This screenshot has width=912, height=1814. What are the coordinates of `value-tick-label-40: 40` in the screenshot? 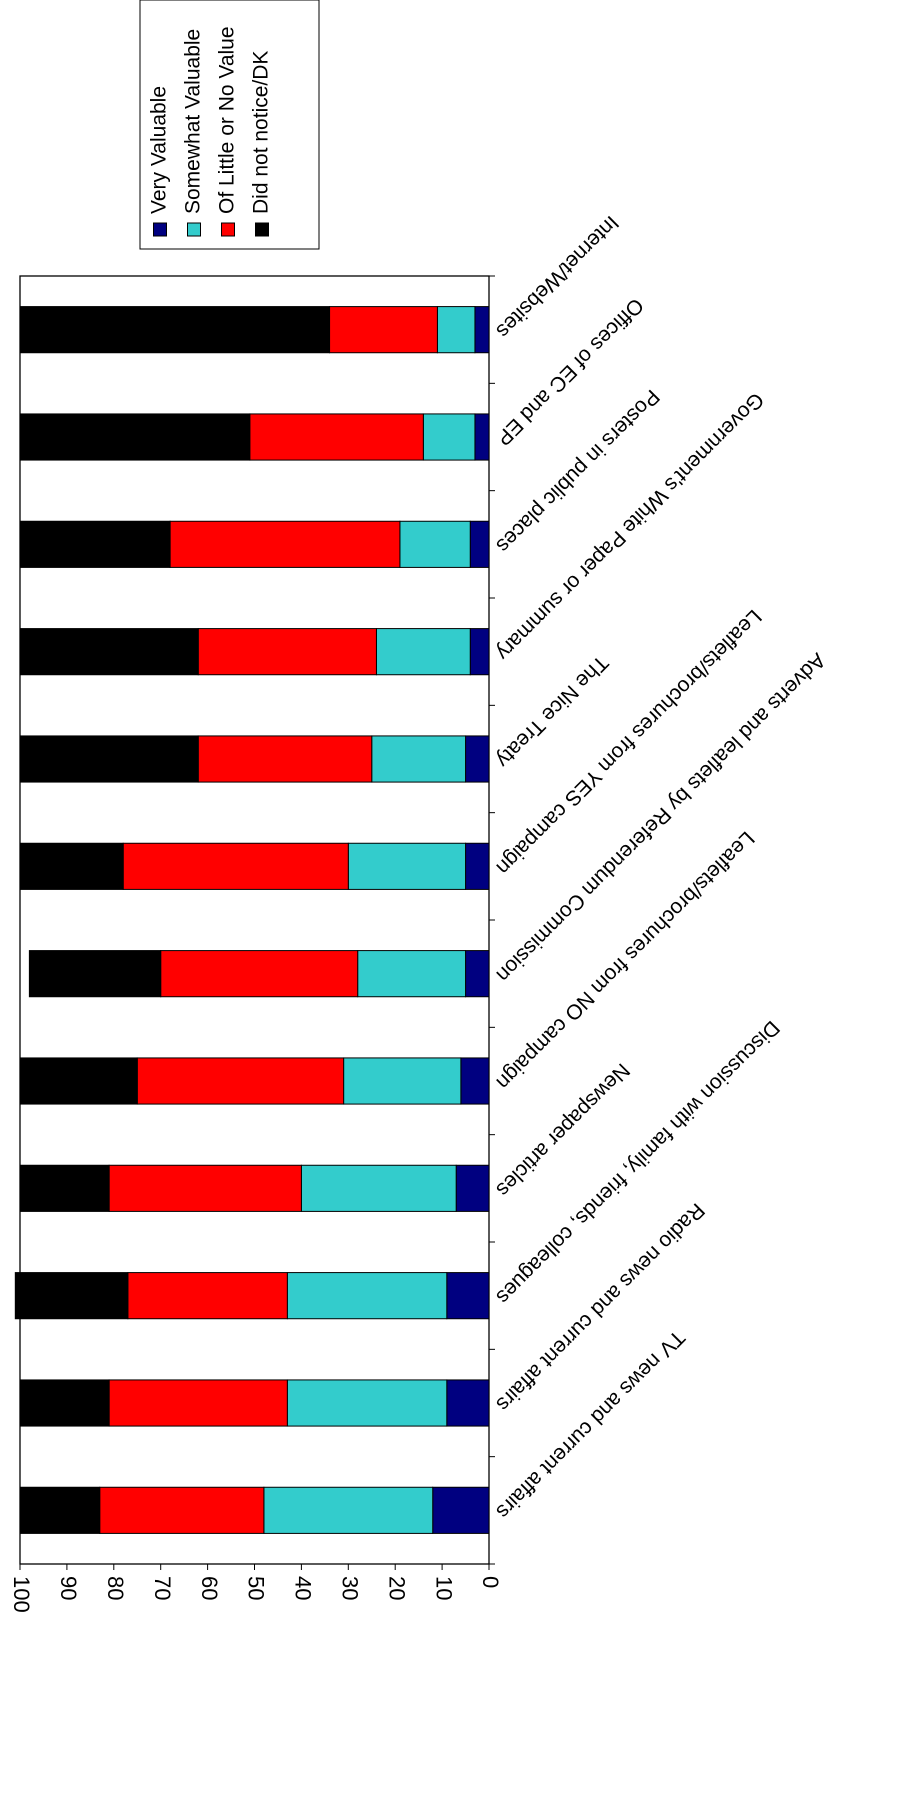 It's located at (303, 1588).